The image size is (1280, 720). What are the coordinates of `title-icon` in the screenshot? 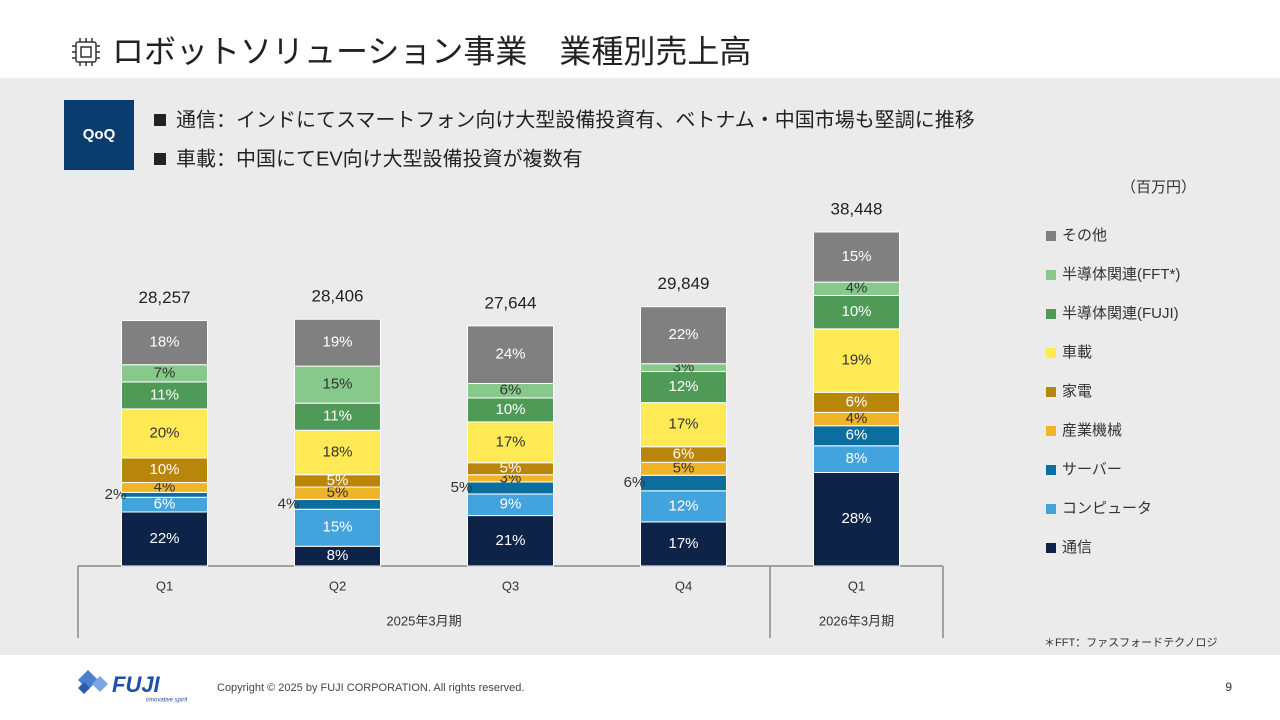 It's located at (86, 52).